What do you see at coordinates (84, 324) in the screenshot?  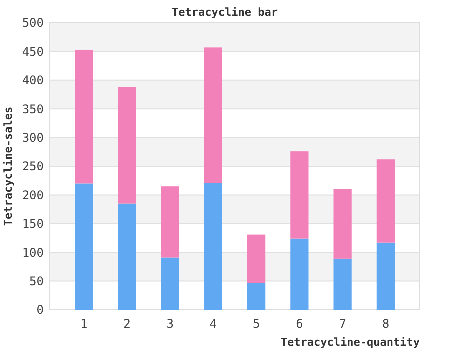 I see `x-tick-label: 1` at bounding box center [84, 324].